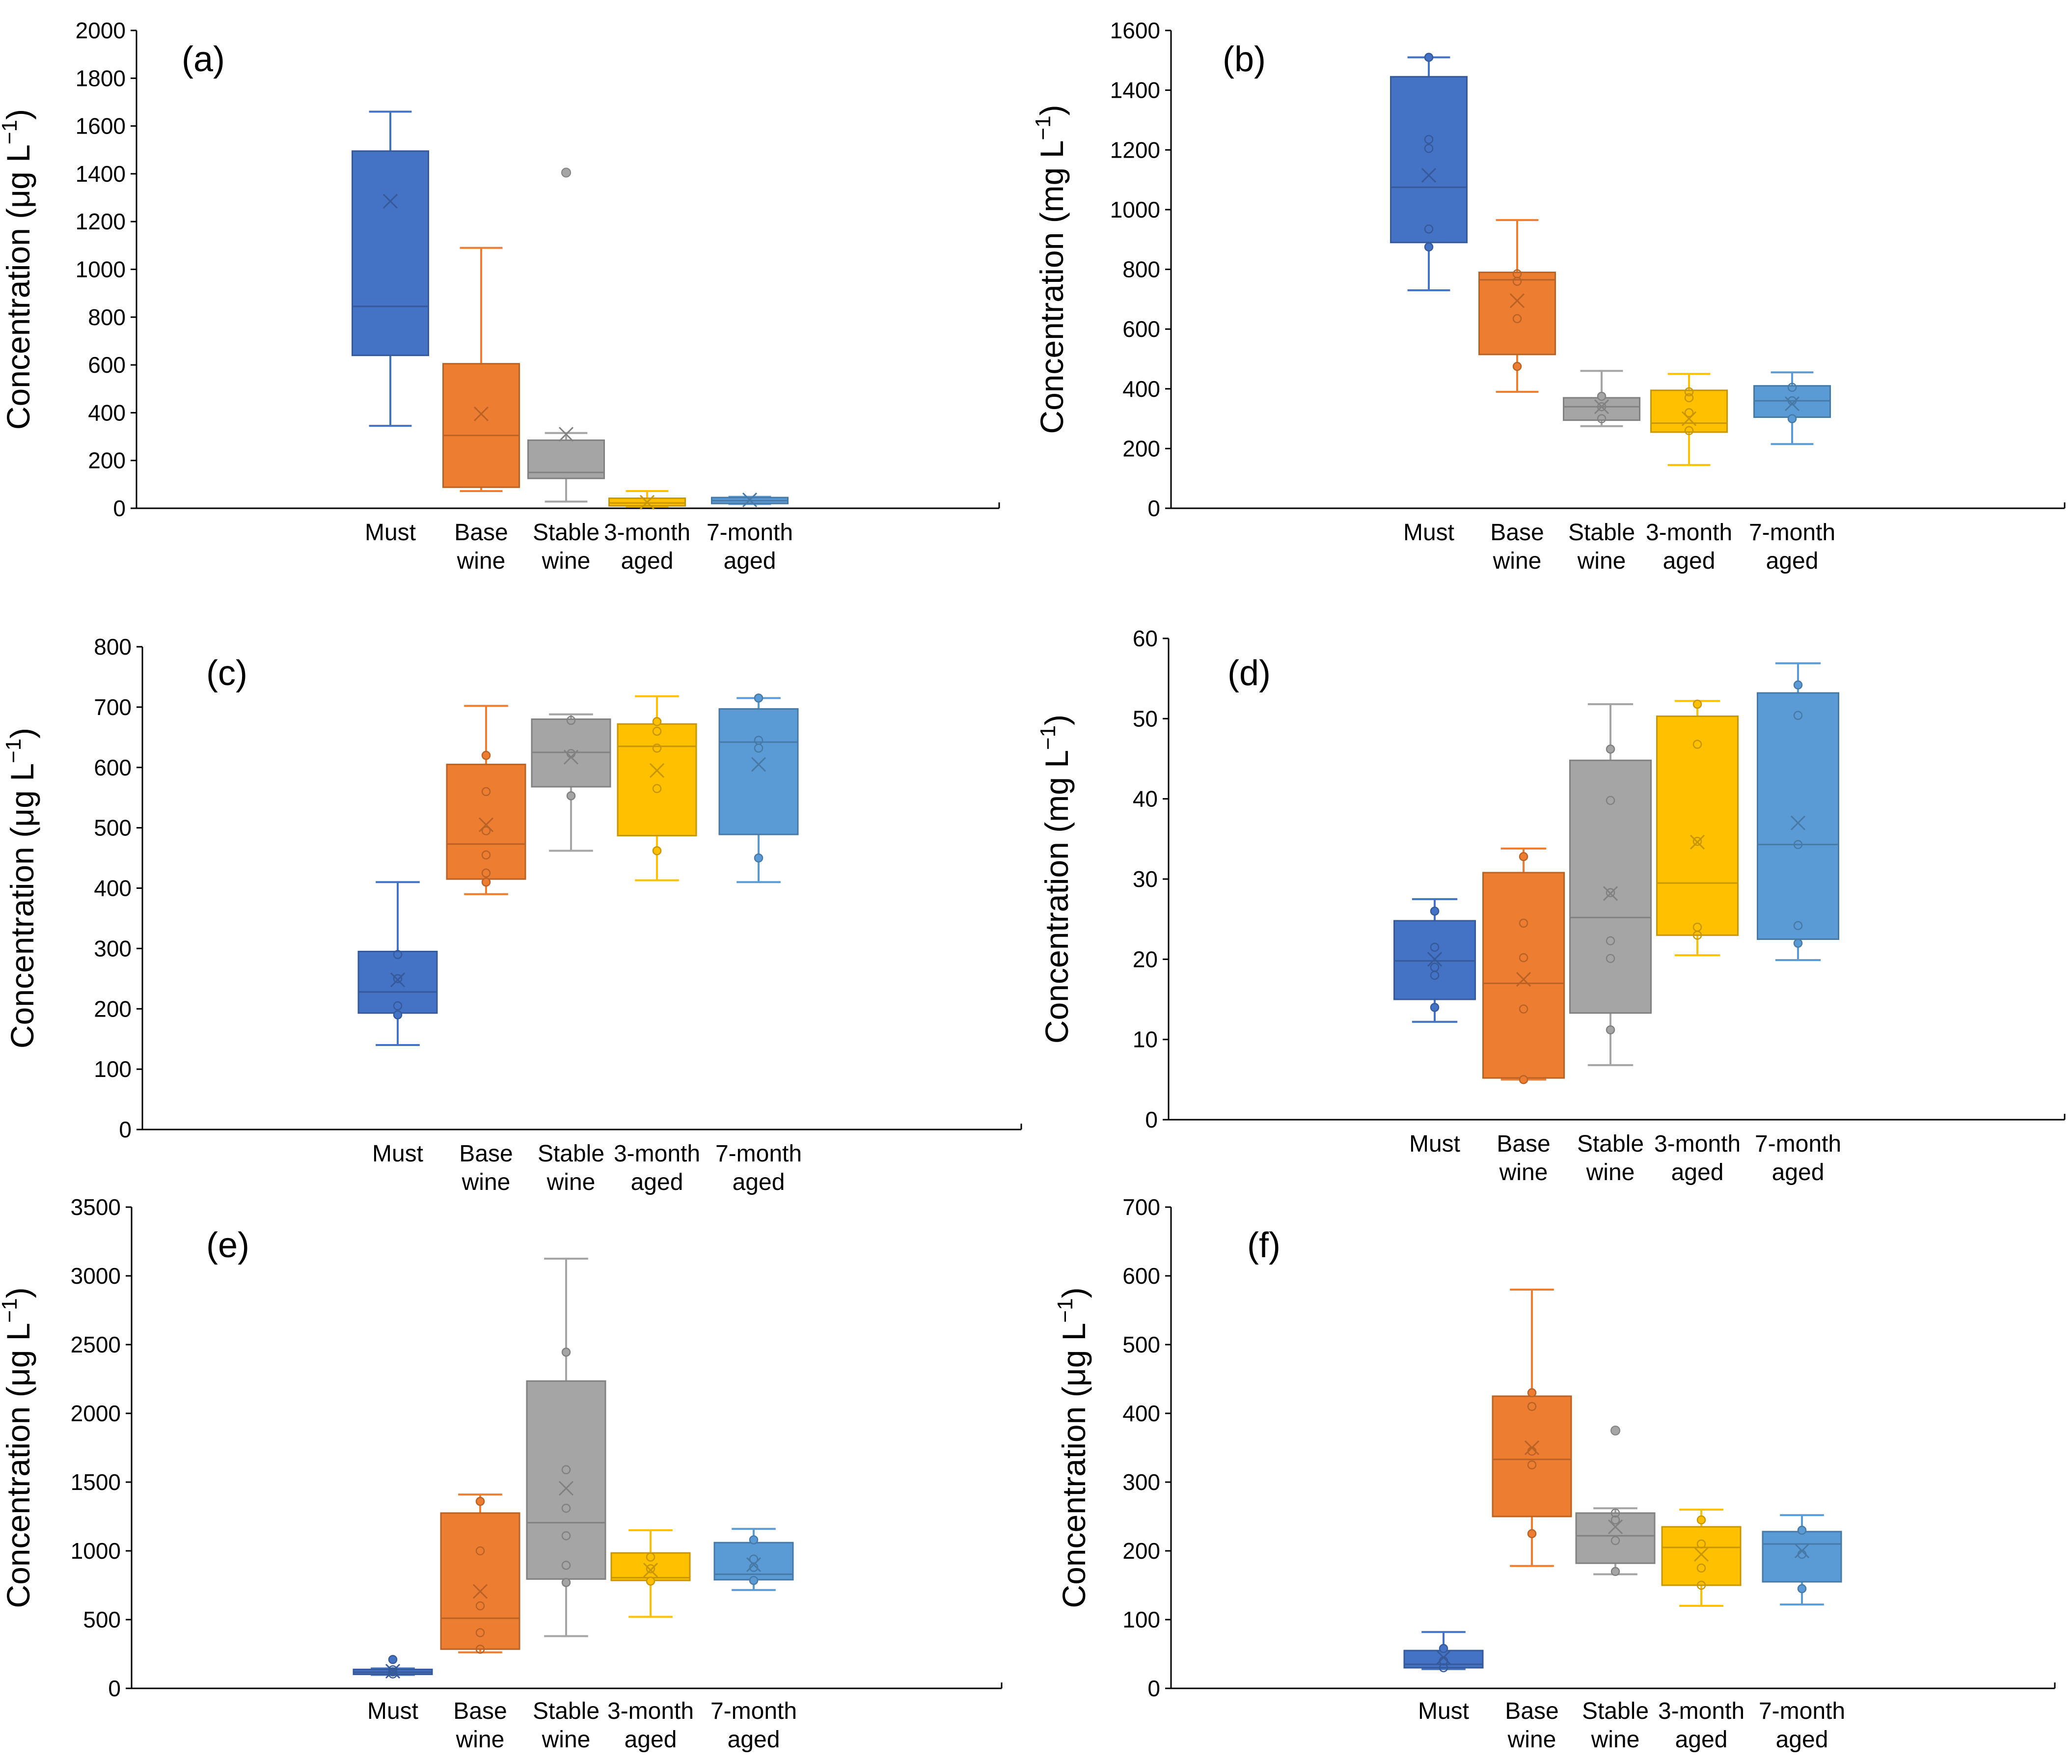  I want to click on y-tick-label: 700, so click(1141, 1207).